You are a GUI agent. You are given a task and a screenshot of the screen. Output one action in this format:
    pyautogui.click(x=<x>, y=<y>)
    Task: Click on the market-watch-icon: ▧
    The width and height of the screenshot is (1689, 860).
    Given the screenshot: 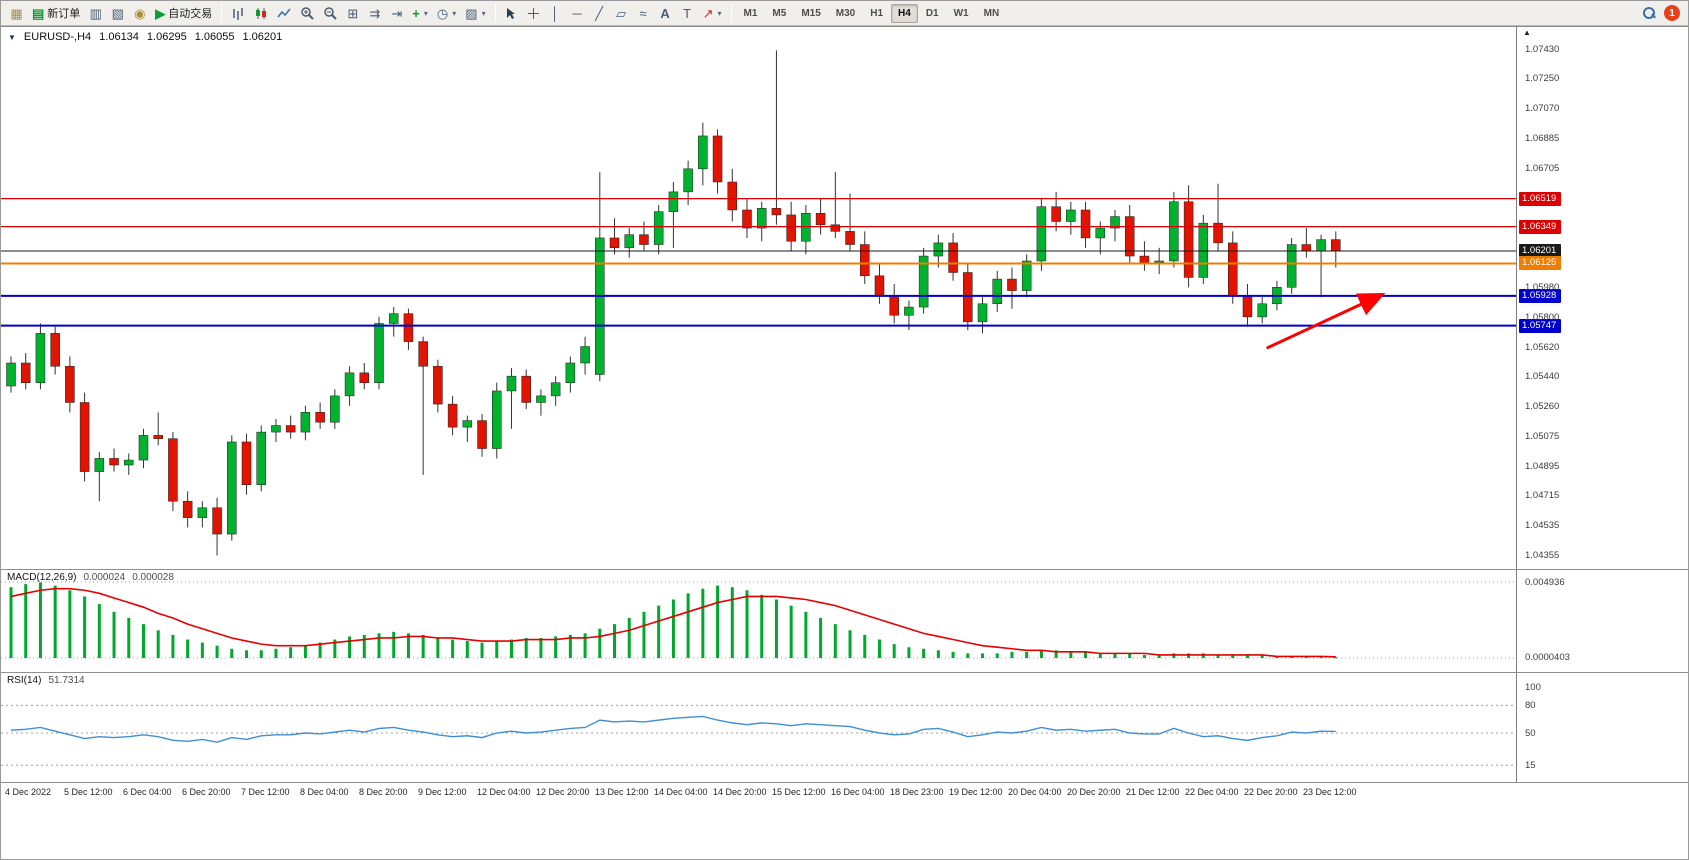 What is the action you would take?
    pyautogui.click(x=117, y=13)
    